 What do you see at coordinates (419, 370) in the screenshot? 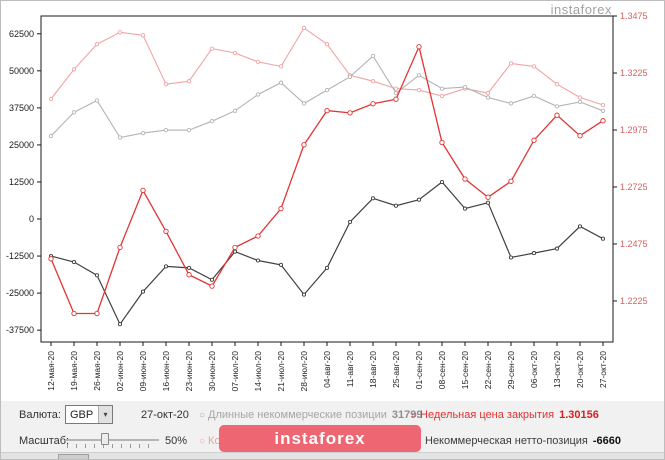
I see `x-axis-label: 01-сен-20` at bounding box center [419, 370].